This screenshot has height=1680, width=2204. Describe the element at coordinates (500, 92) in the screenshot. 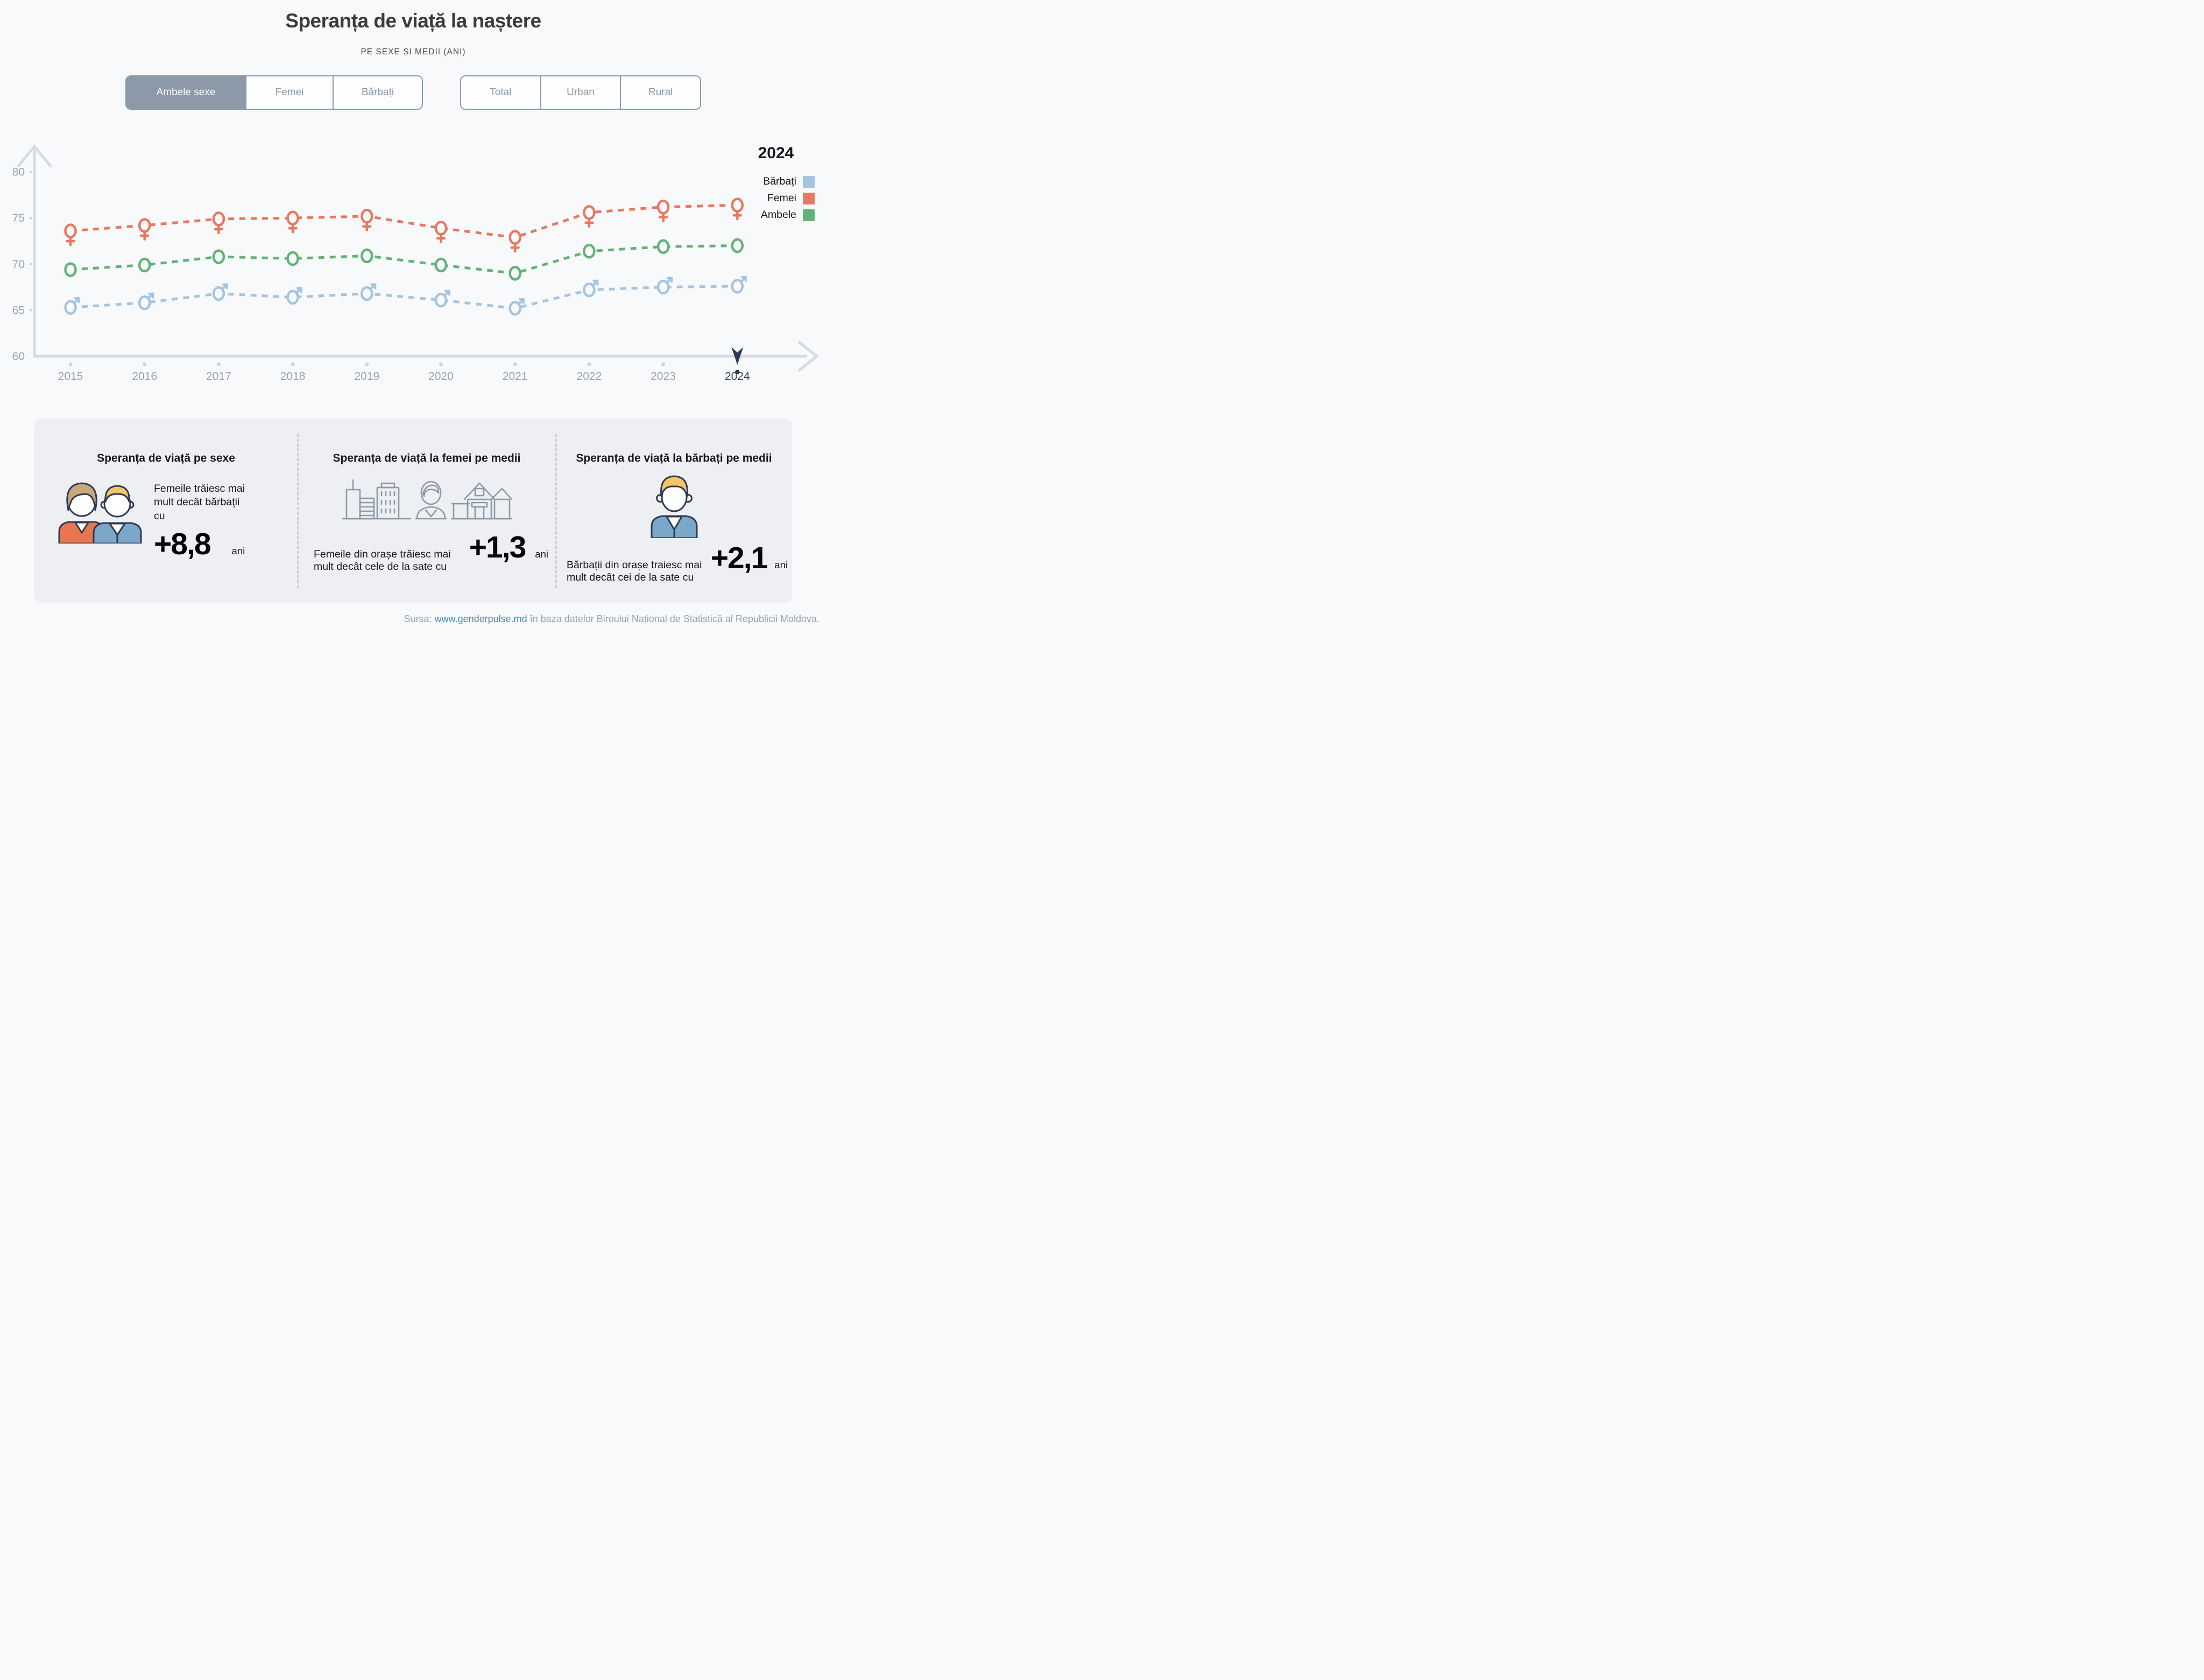

I see `toggle-total: Total` at that location.